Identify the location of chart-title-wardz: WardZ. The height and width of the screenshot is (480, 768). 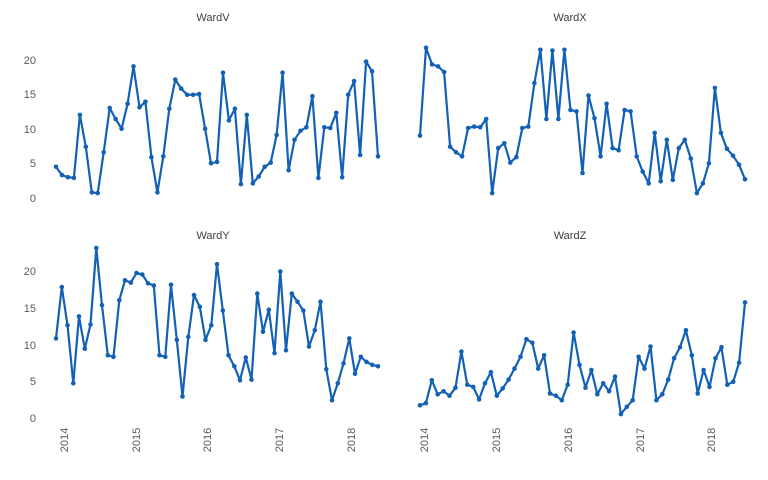
(570, 236).